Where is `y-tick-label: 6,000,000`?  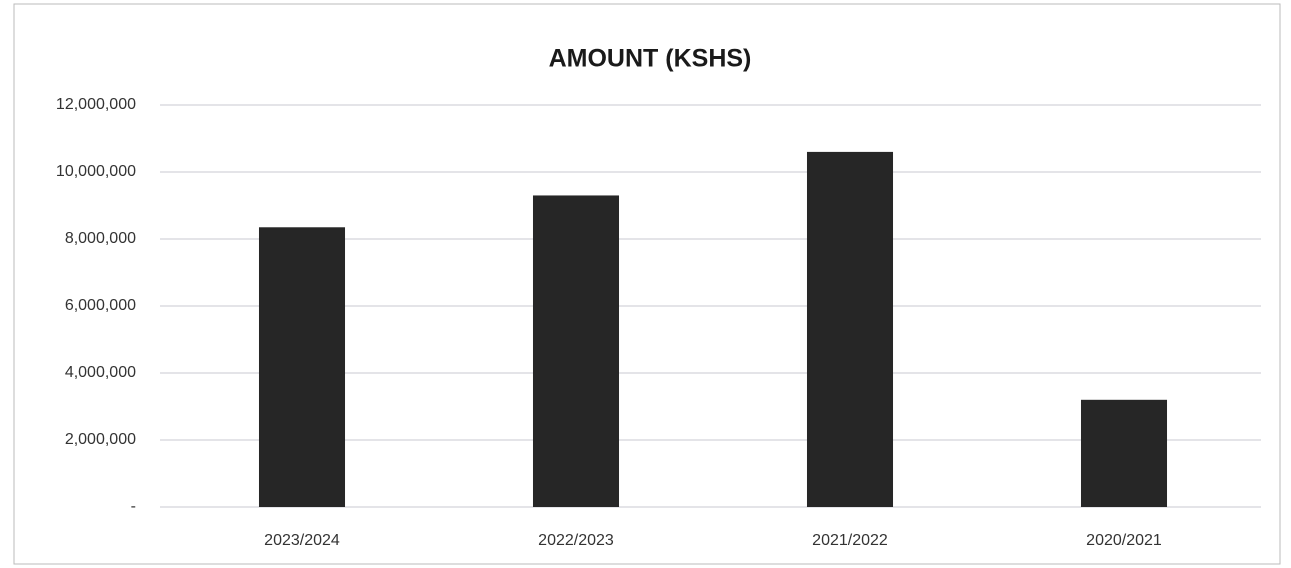
y-tick-label: 6,000,000 is located at coordinates (100, 305).